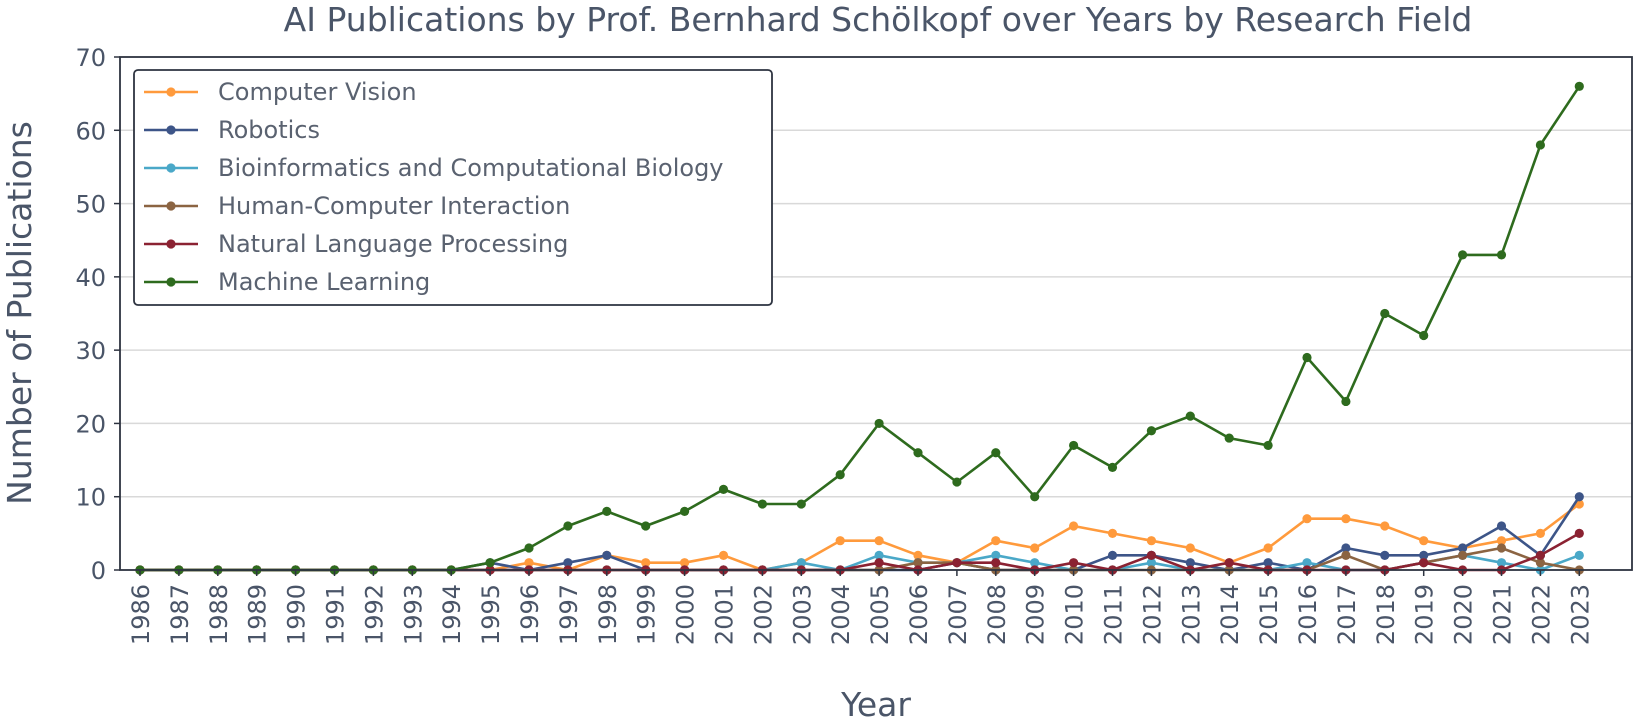 Image resolution: width=1637 pixels, height=728 pixels. Describe the element at coordinates (647, 614) in the screenshot. I see `x-tick-label: 1999` at that location.